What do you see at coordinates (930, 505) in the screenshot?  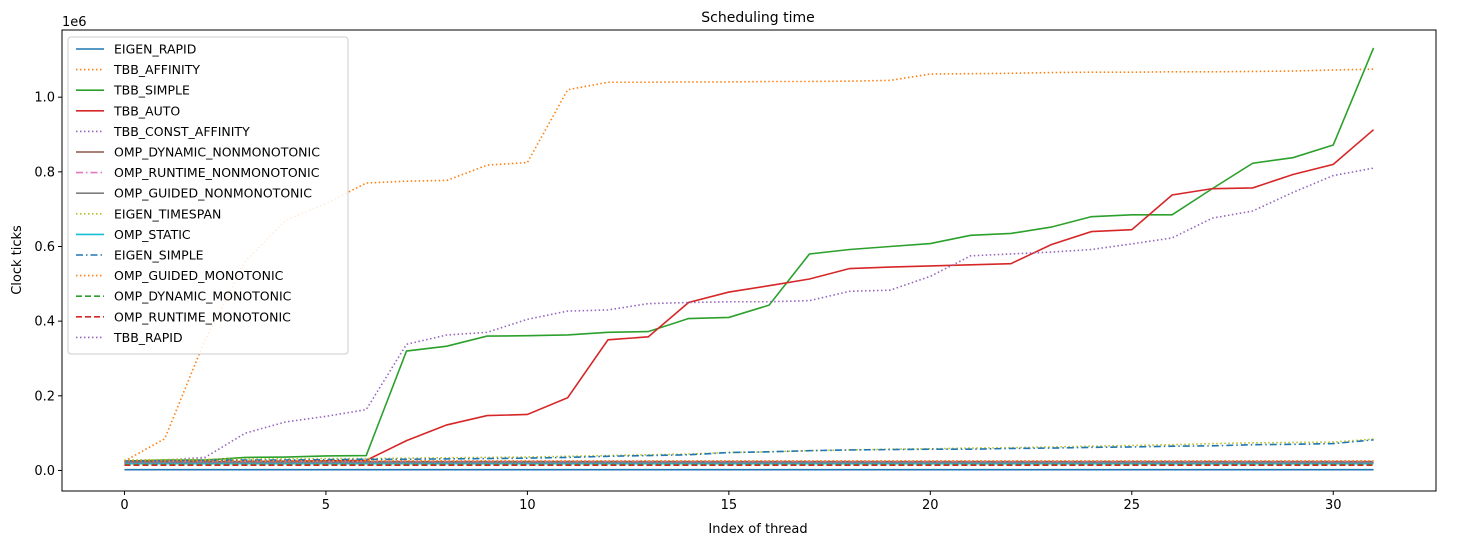 I see `x-tick-label: 20` at bounding box center [930, 505].